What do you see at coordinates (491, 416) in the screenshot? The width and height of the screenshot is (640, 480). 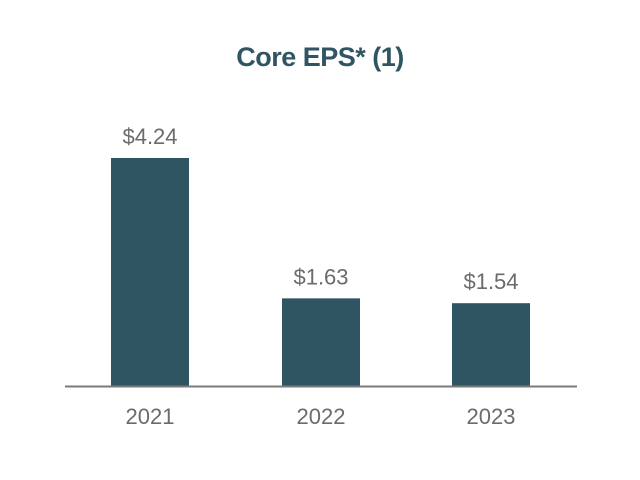 I see `x-tick-label-2023: 2023` at bounding box center [491, 416].